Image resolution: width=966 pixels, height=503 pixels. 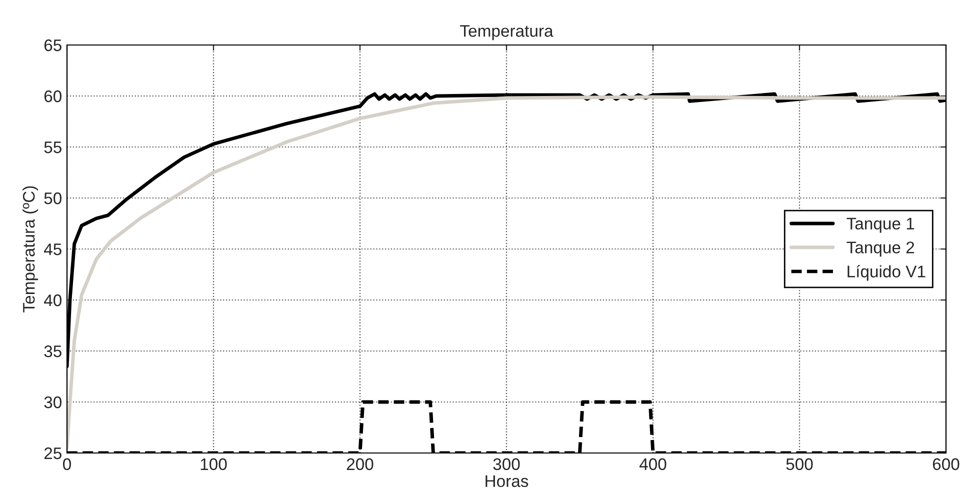 What do you see at coordinates (53, 250) in the screenshot?
I see `y-tick-label: 45` at bounding box center [53, 250].